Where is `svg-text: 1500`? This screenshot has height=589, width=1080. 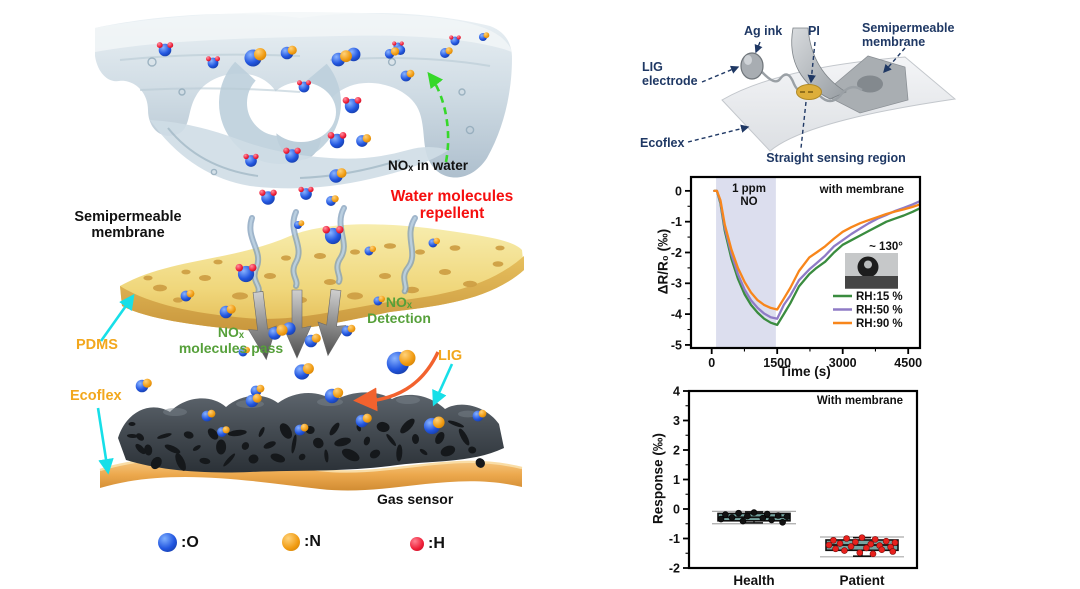
svg-text: 1500 is located at coordinates (777, 363).